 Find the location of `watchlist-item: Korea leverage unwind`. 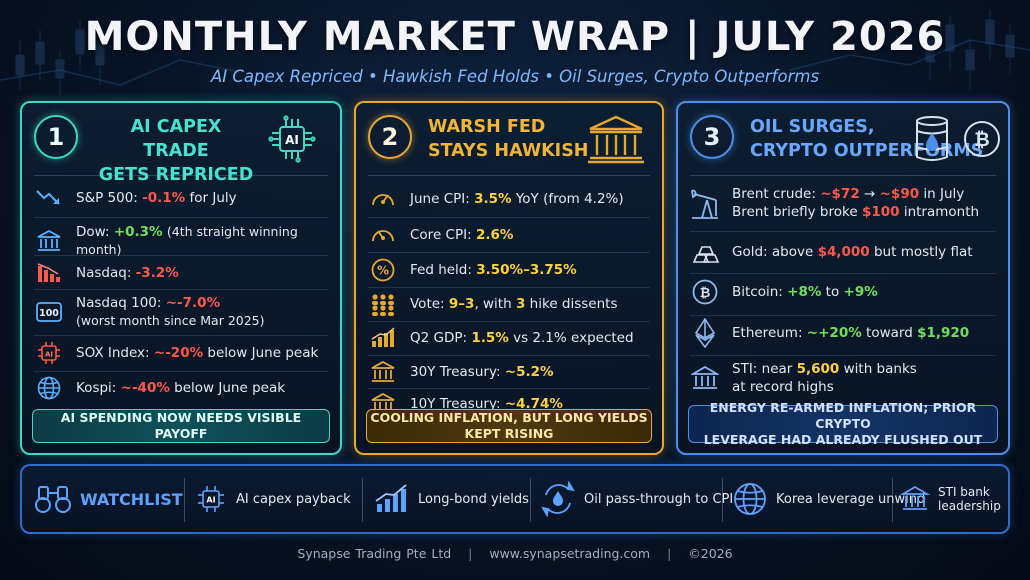

watchlist-item: Korea leverage unwind is located at coordinates (828, 499).